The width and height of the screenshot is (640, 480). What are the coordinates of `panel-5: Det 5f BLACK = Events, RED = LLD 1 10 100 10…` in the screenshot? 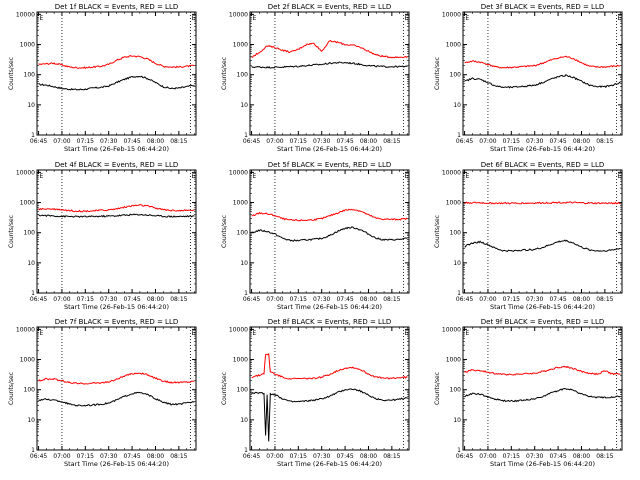 It's located at (315, 236).